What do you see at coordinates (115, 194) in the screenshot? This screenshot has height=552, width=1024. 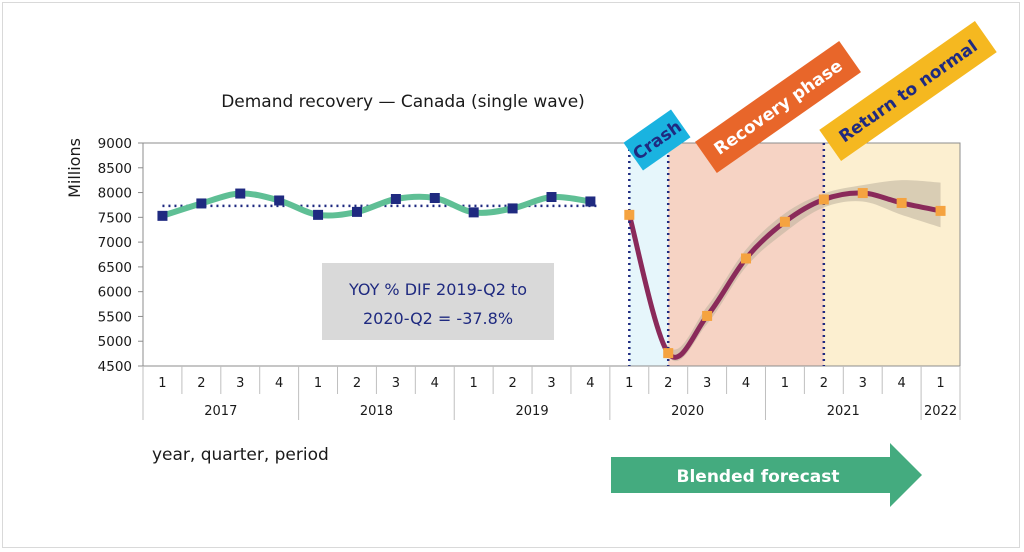 I see `y-tick-label: 8000` at bounding box center [115, 194].